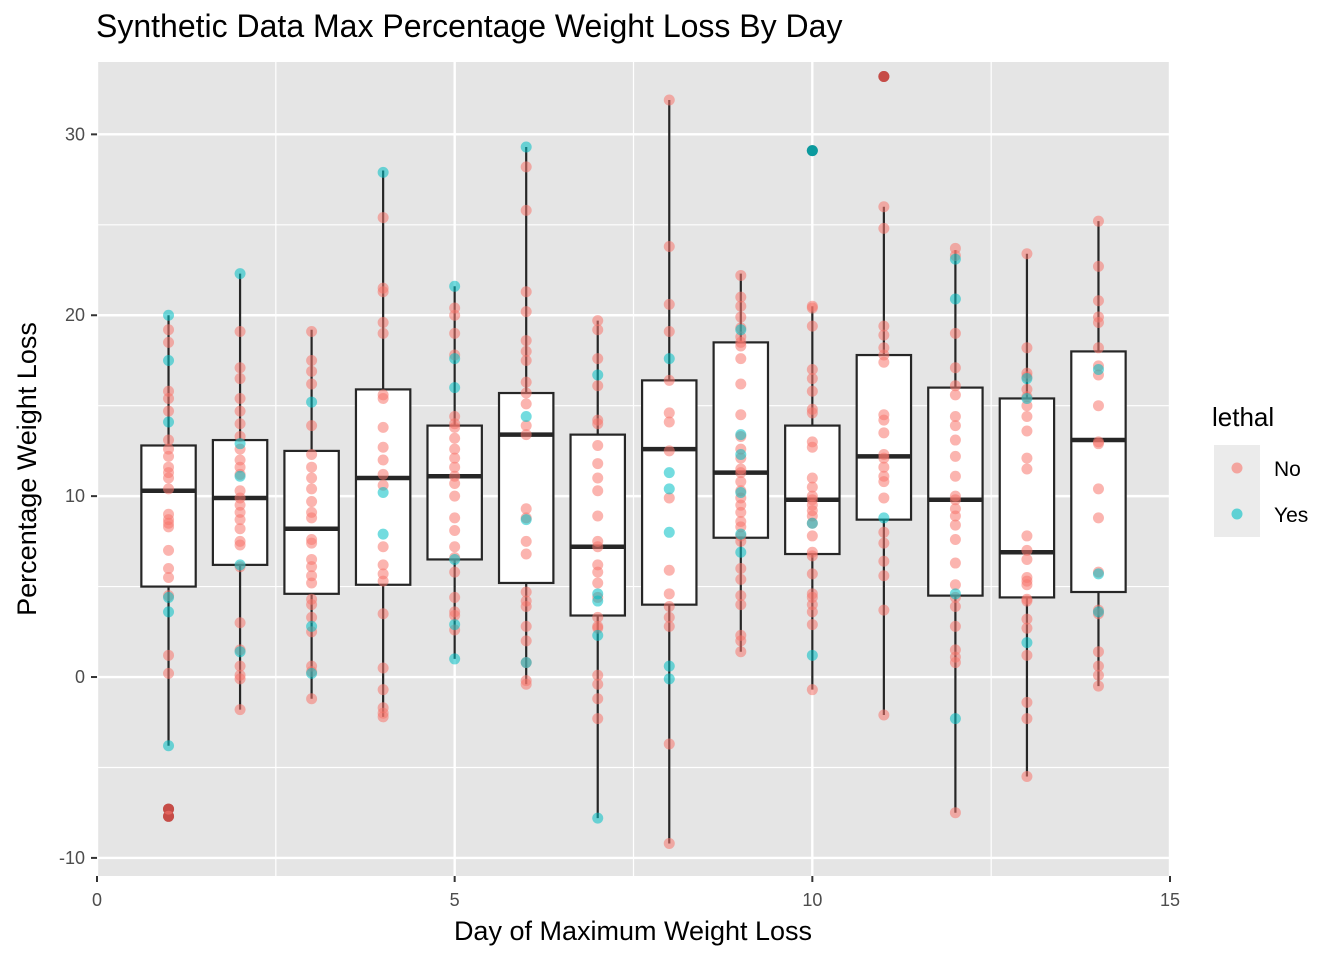  I want to click on legend-key-yes, so click(1237, 514).